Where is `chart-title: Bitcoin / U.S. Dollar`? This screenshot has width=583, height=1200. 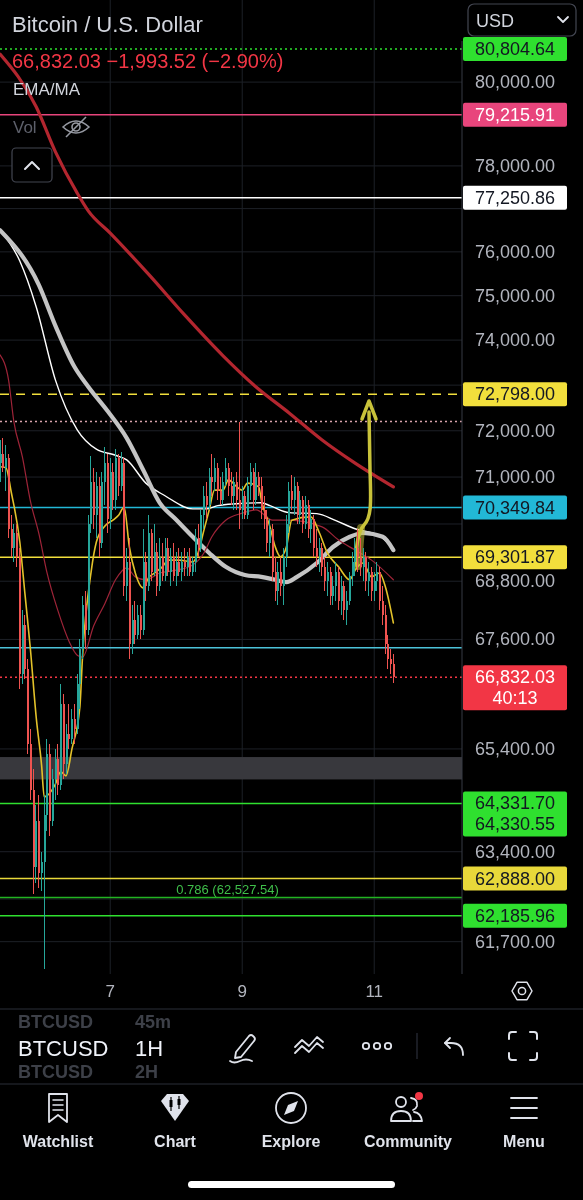 chart-title: Bitcoin / U.S. Dollar is located at coordinates (107, 24).